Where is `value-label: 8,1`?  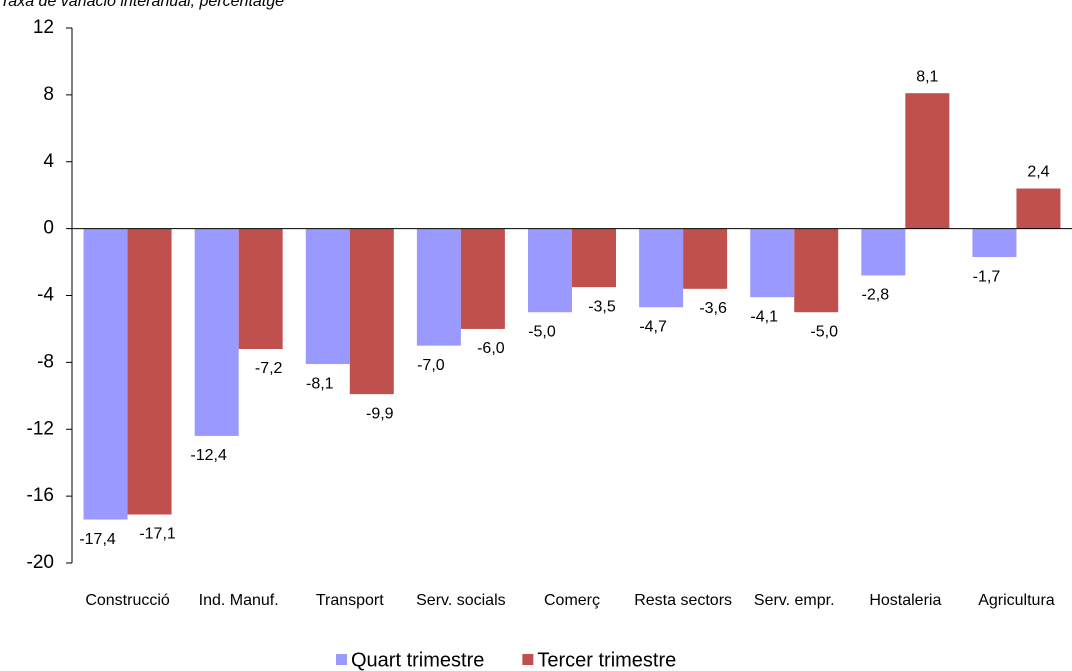
value-label: 8,1 is located at coordinates (927, 76).